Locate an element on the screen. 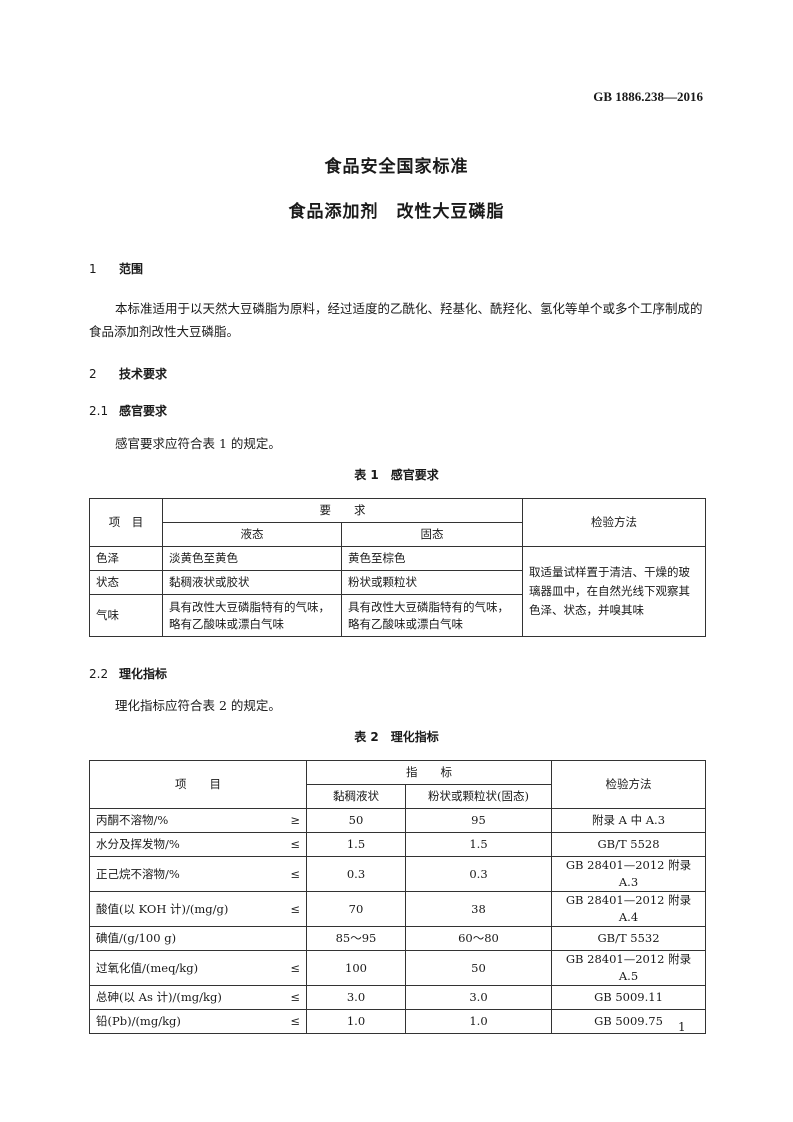 Image resolution: width=793 pixels, height=1122 pixels. test-method: GB 5009.11 is located at coordinates (628, 997).